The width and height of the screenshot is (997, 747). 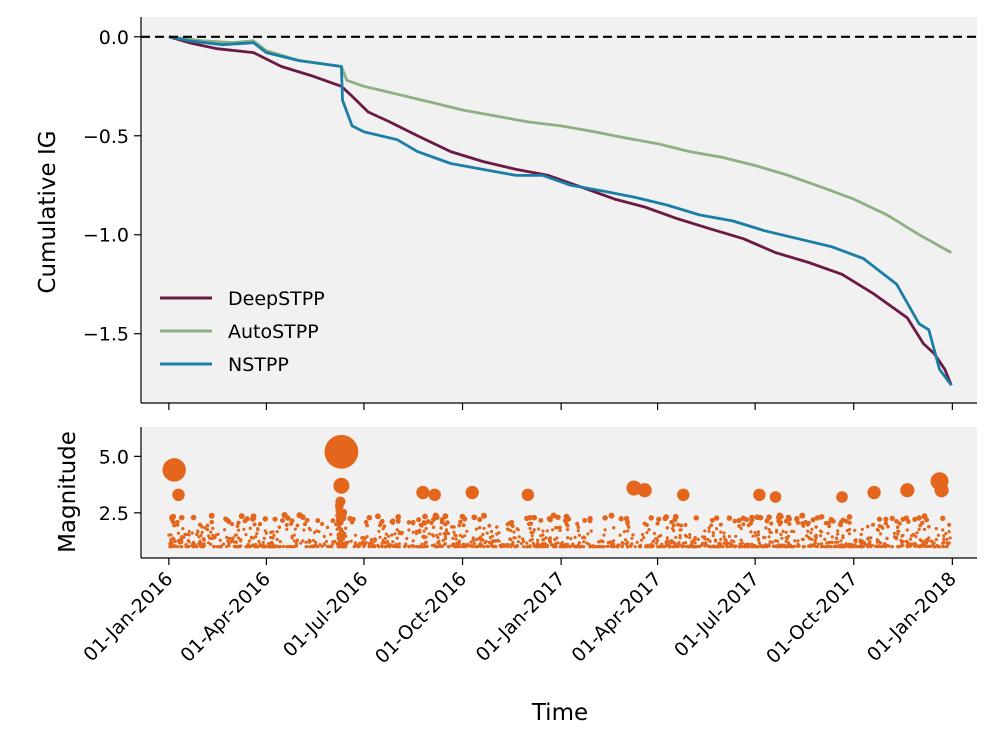 I want to click on bottom-plot-area, so click(x=559, y=492).